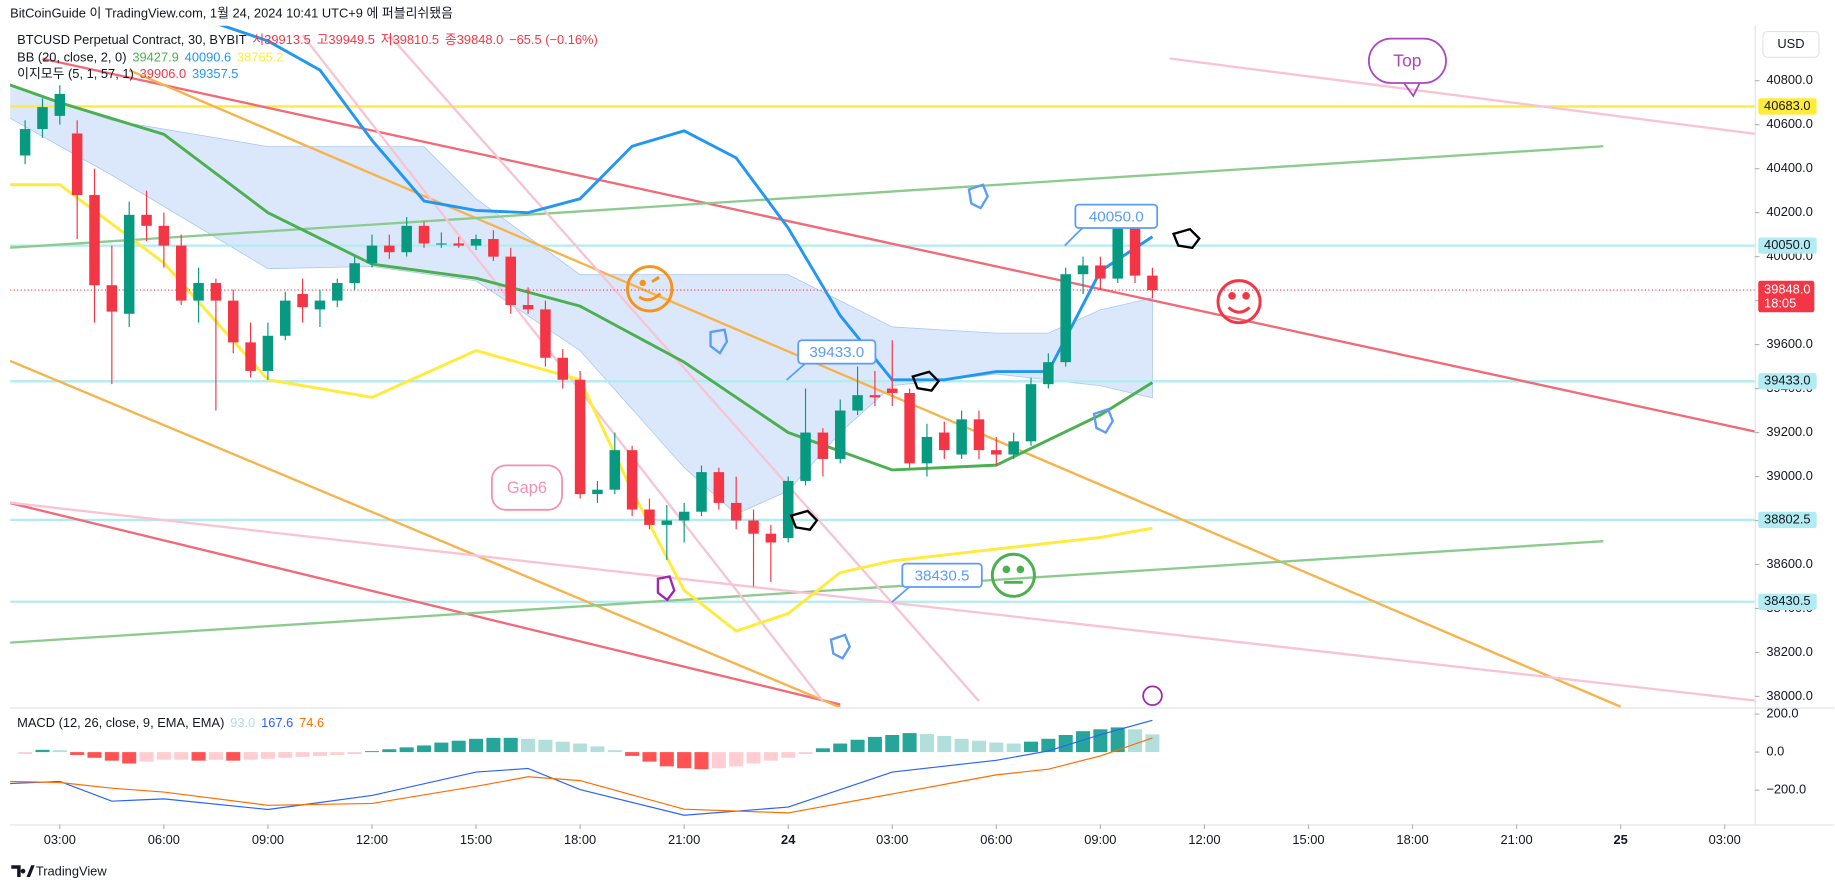  I want to click on x-tick-label: 06:00, so click(164, 839).